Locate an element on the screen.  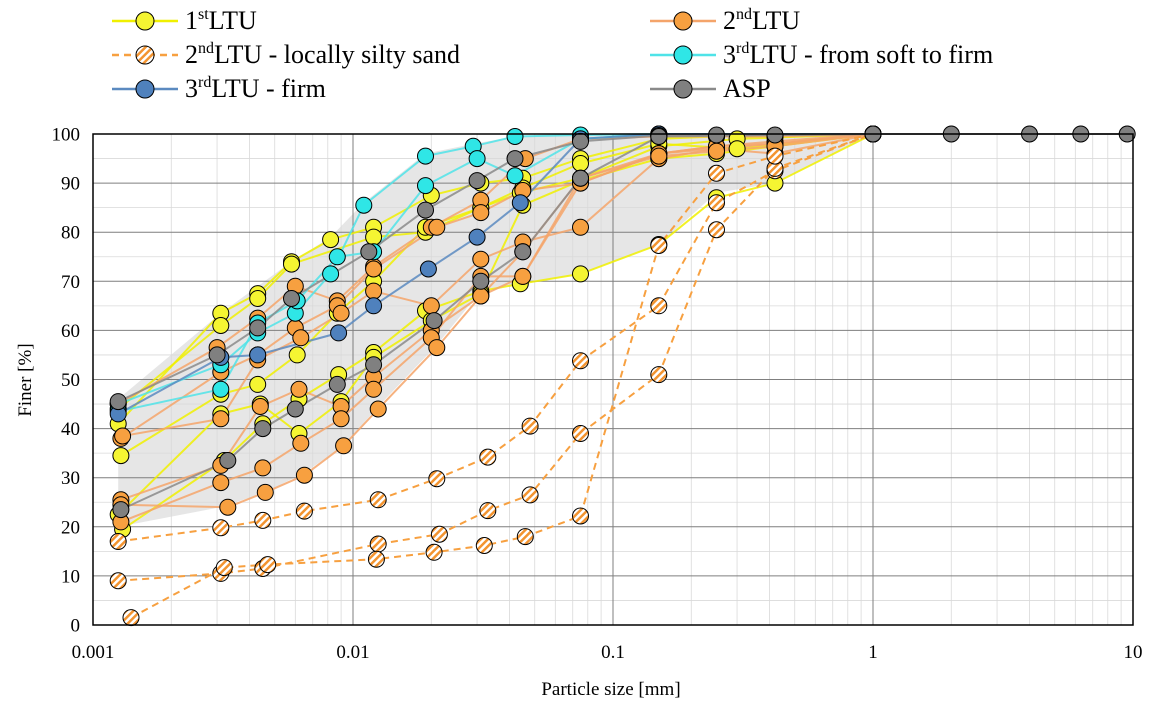
legend-item: 3rdLTU - from soft to firm is located at coordinates (821, 54).